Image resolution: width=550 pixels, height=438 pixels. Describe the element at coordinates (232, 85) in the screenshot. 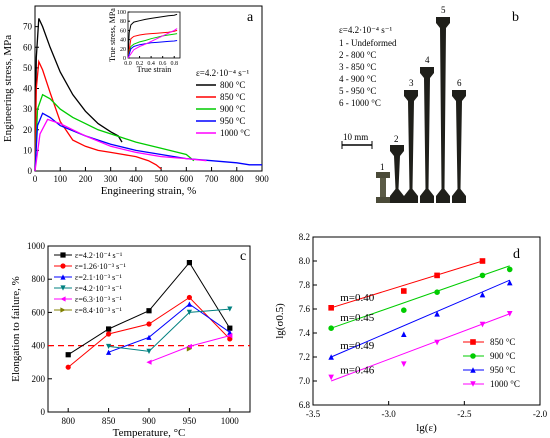

I see `legend-label: 800 °C` at that location.